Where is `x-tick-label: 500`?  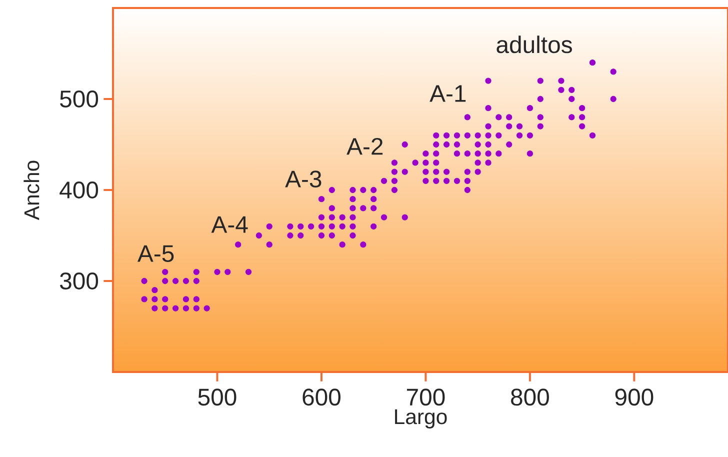 x-tick-label: 500 is located at coordinates (217, 397).